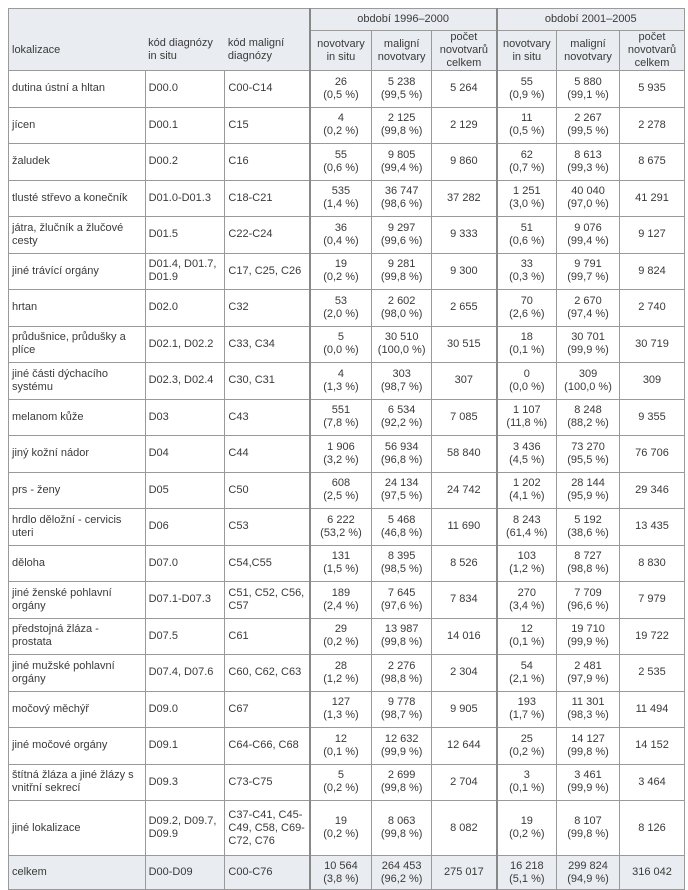 This screenshot has height=890, width=688. I want to click on cell-maligni-2001: 3 461 (99,9 %), so click(588, 782).